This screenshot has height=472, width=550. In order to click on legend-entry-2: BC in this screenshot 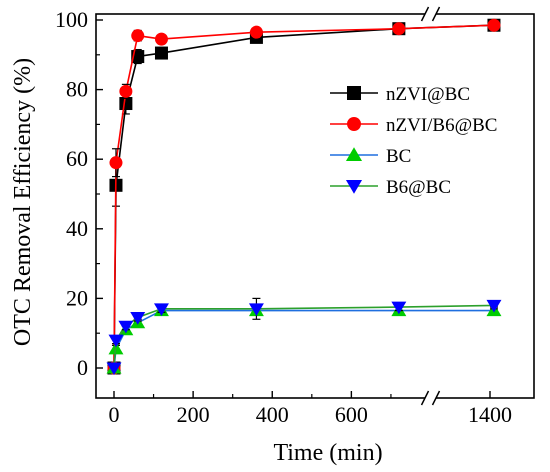, I will do `click(370, 156)`.